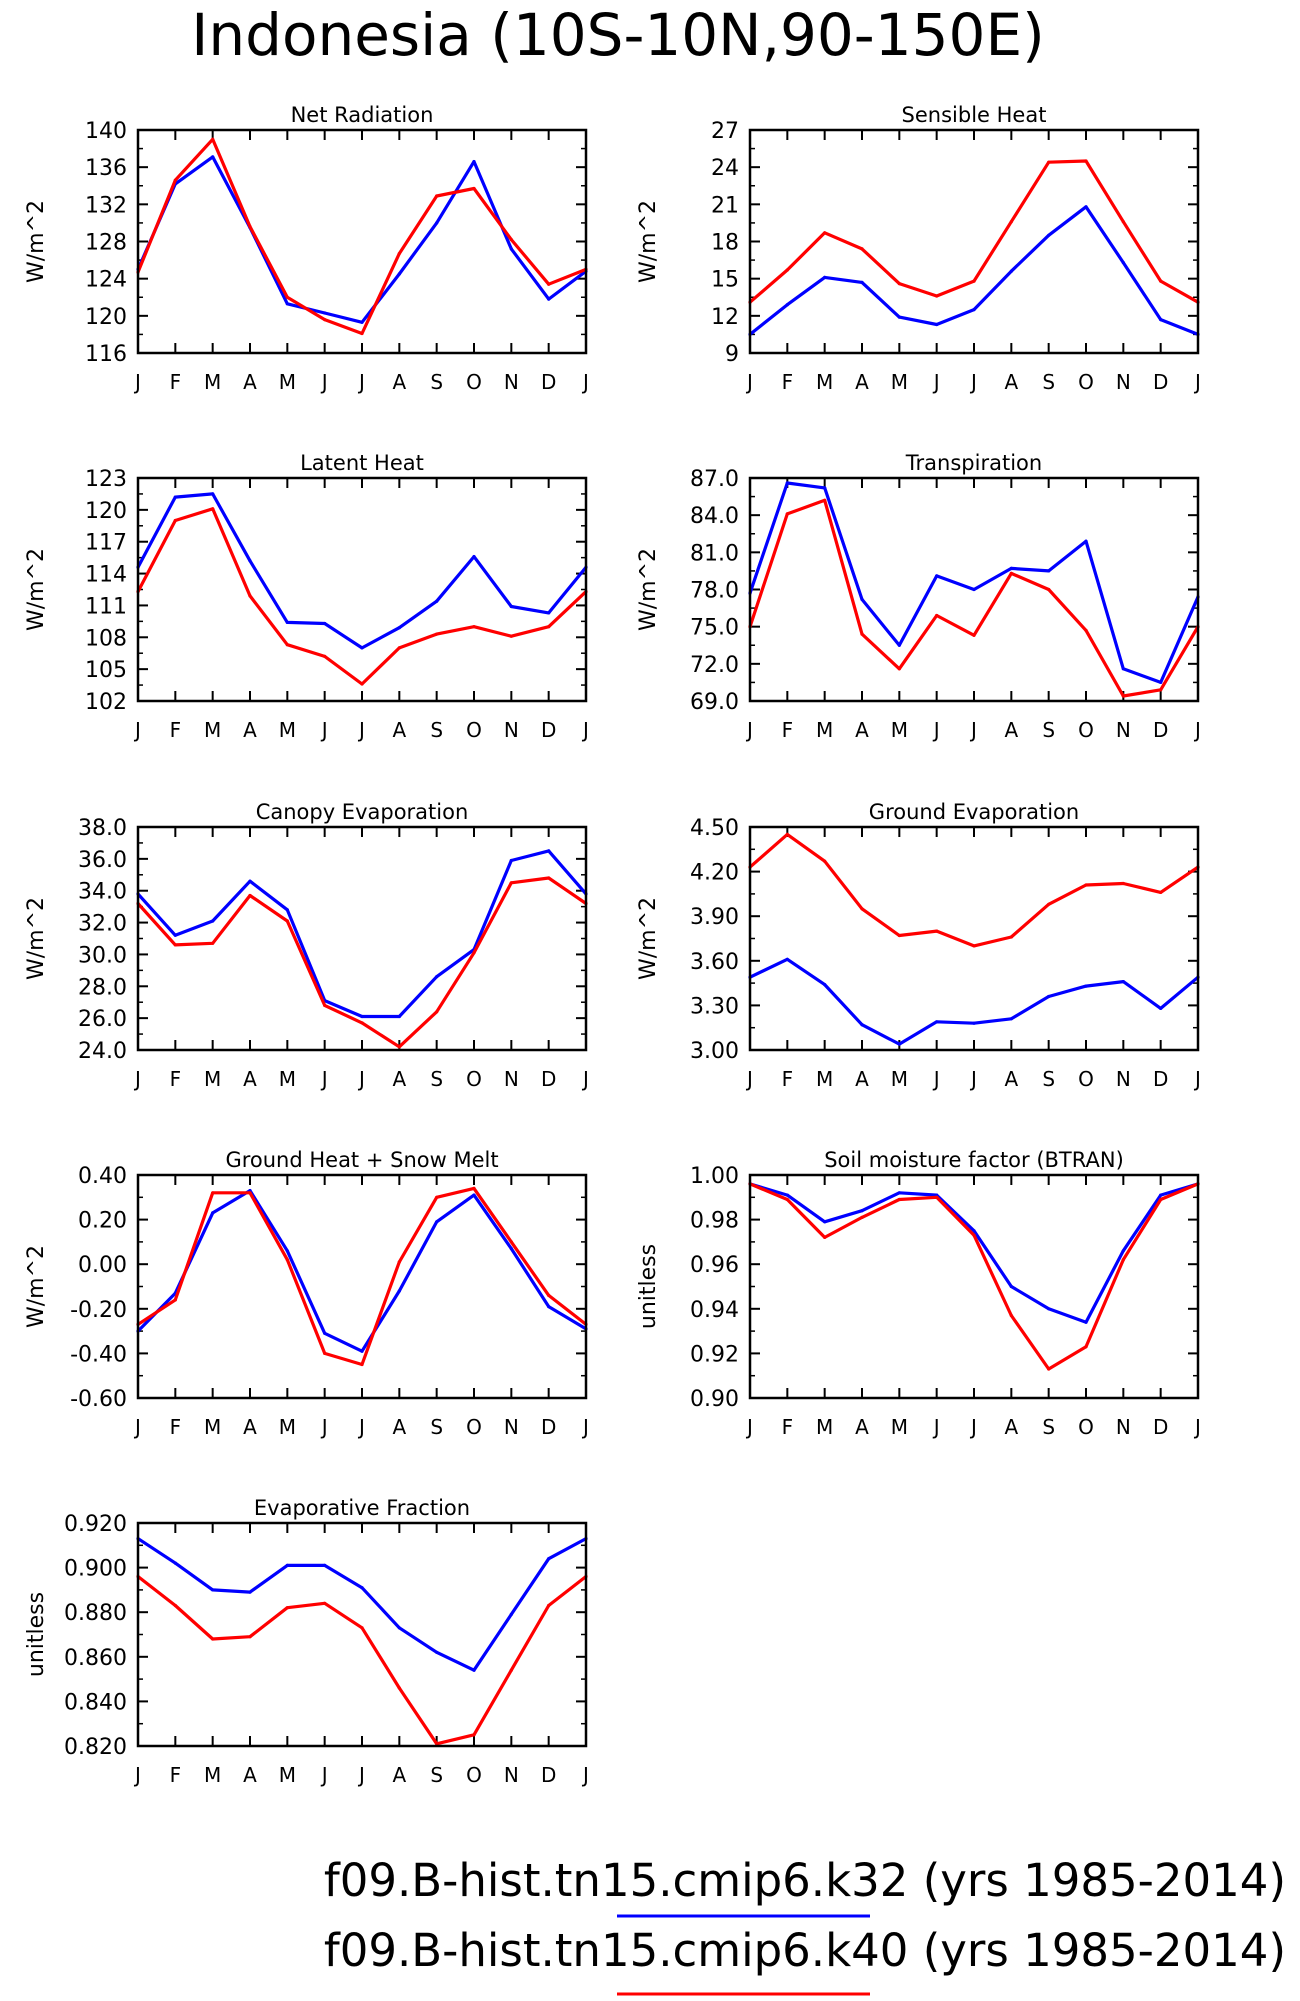 This screenshot has height=2001, width=1300. Describe the element at coordinates (98, 1310) in the screenshot. I see `y-tick-label: -0.20` at that location.